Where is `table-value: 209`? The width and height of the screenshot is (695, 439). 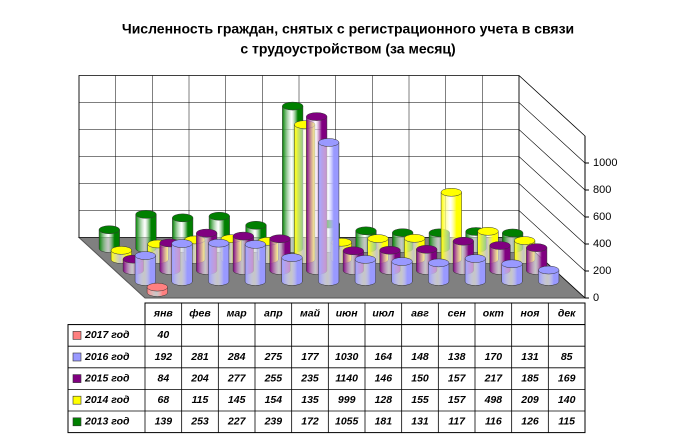 table-value: 209 is located at coordinates (529, 400).